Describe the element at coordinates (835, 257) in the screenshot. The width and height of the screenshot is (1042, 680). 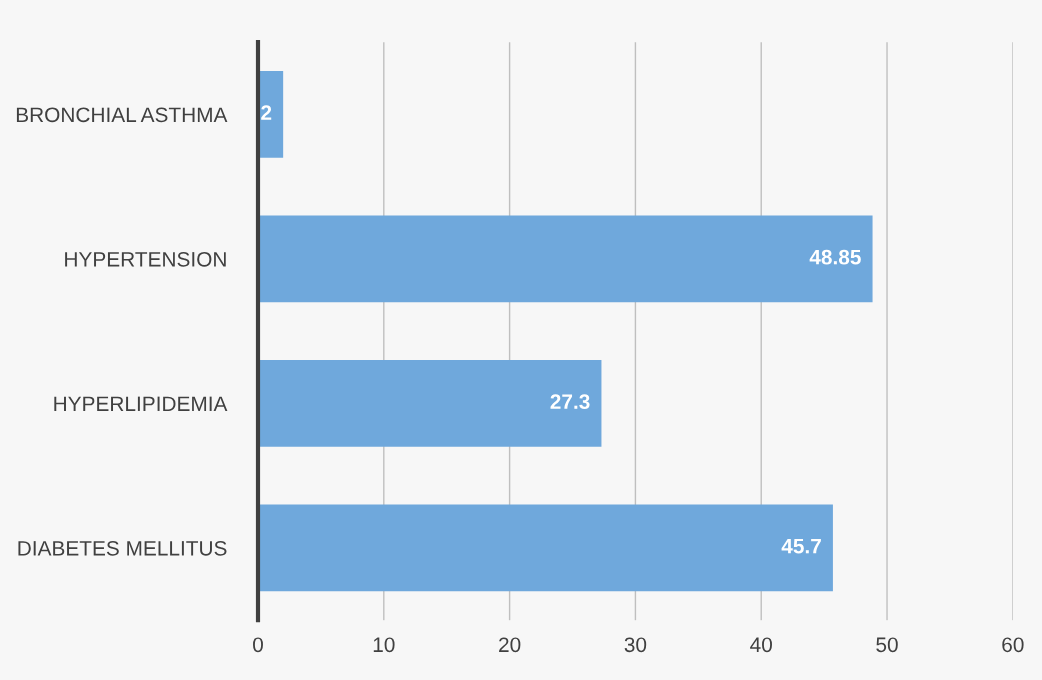
I see `data-label: 48.85` at that location.